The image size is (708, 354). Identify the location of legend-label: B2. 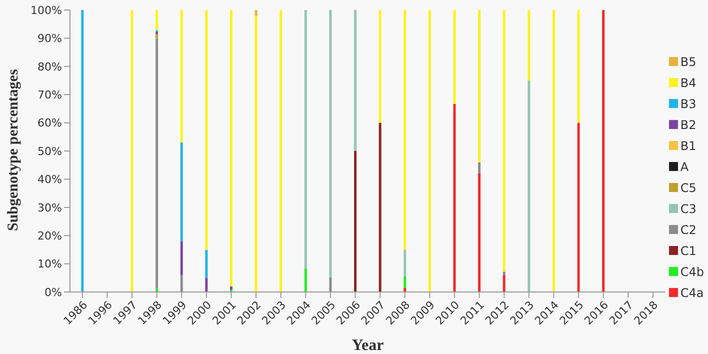
(688, 125).